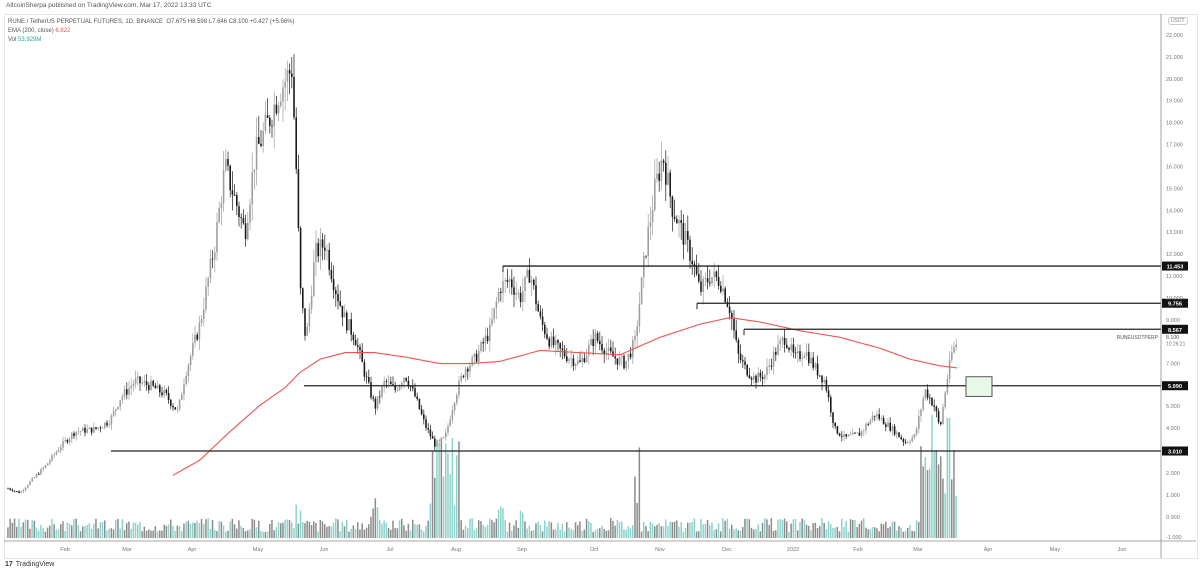 Image resolution: width=1200 pixels, height=573 pixels. Describe the element at coordinates (660, 550) in the screenshot. I see `time-tick: Nov` at that location.